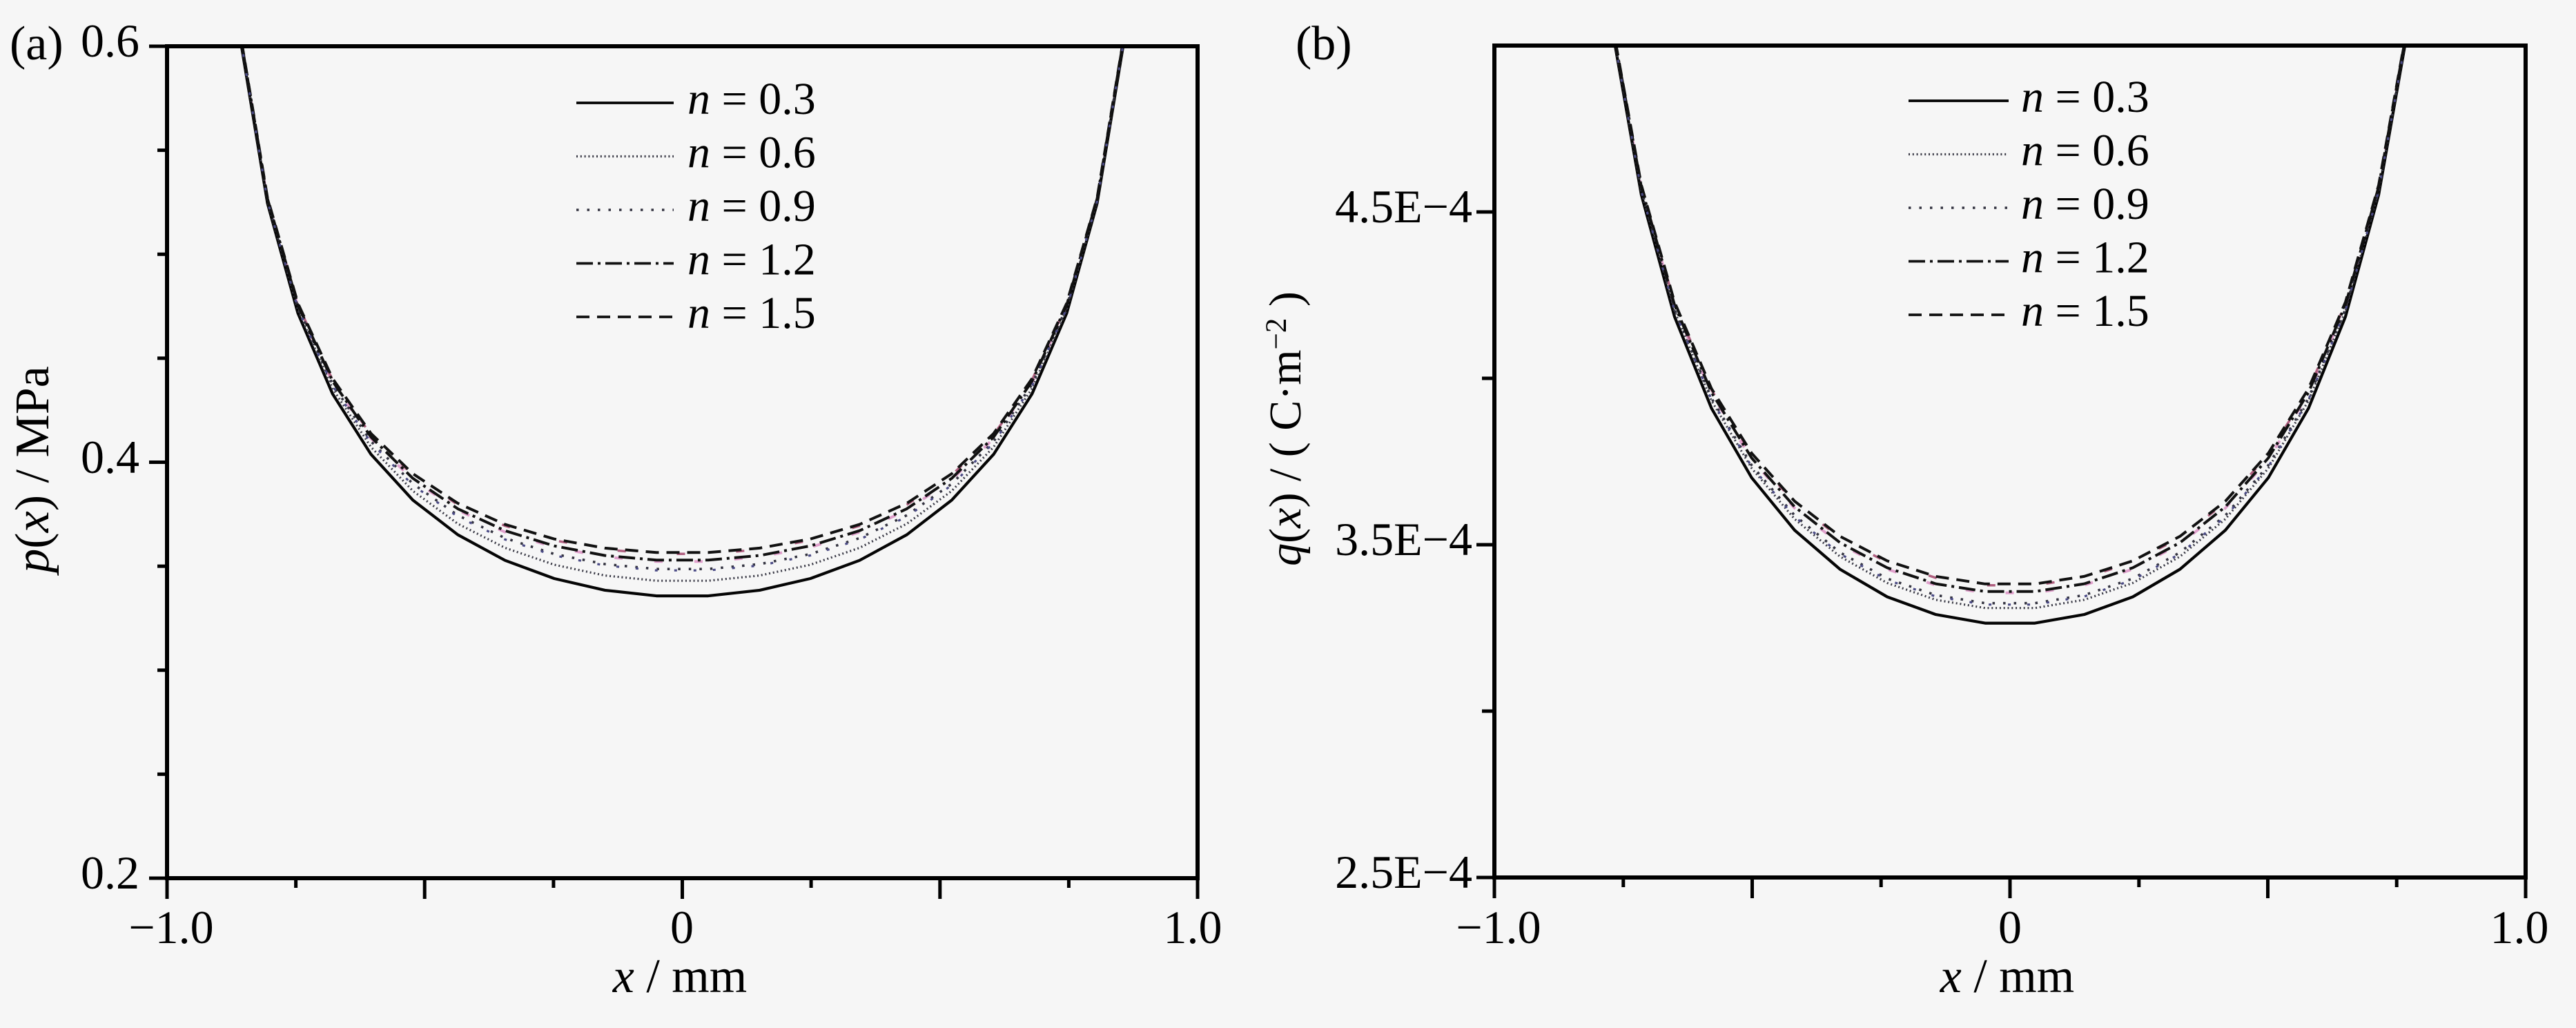 The width and height of the screenshot is (2576, 1028). I want to click on svg-text: 0.2, so click(110, 872).